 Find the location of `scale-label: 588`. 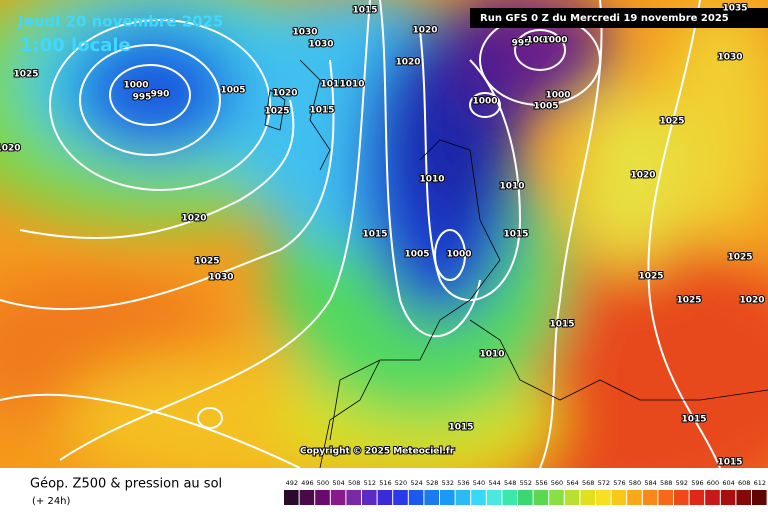

scale-label: 588 is located at coordinates (666, 483).